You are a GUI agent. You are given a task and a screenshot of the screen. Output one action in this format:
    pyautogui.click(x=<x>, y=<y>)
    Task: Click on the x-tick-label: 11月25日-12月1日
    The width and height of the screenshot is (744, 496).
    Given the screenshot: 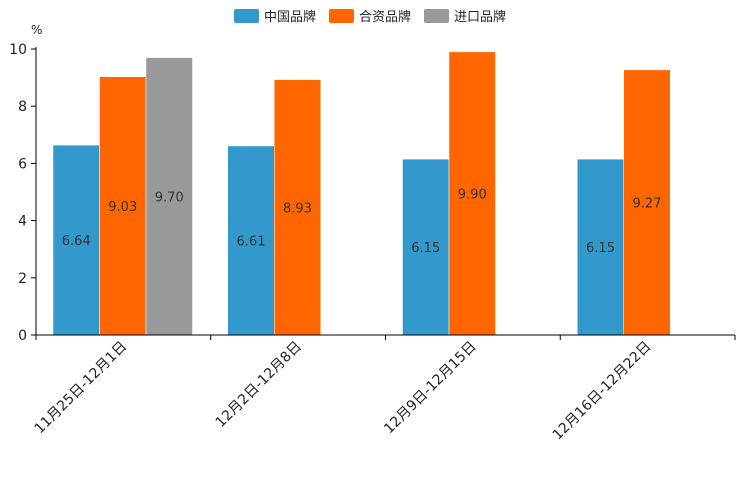 What is the action you would take?
    pyautogui.click(x=81, y=388)
    